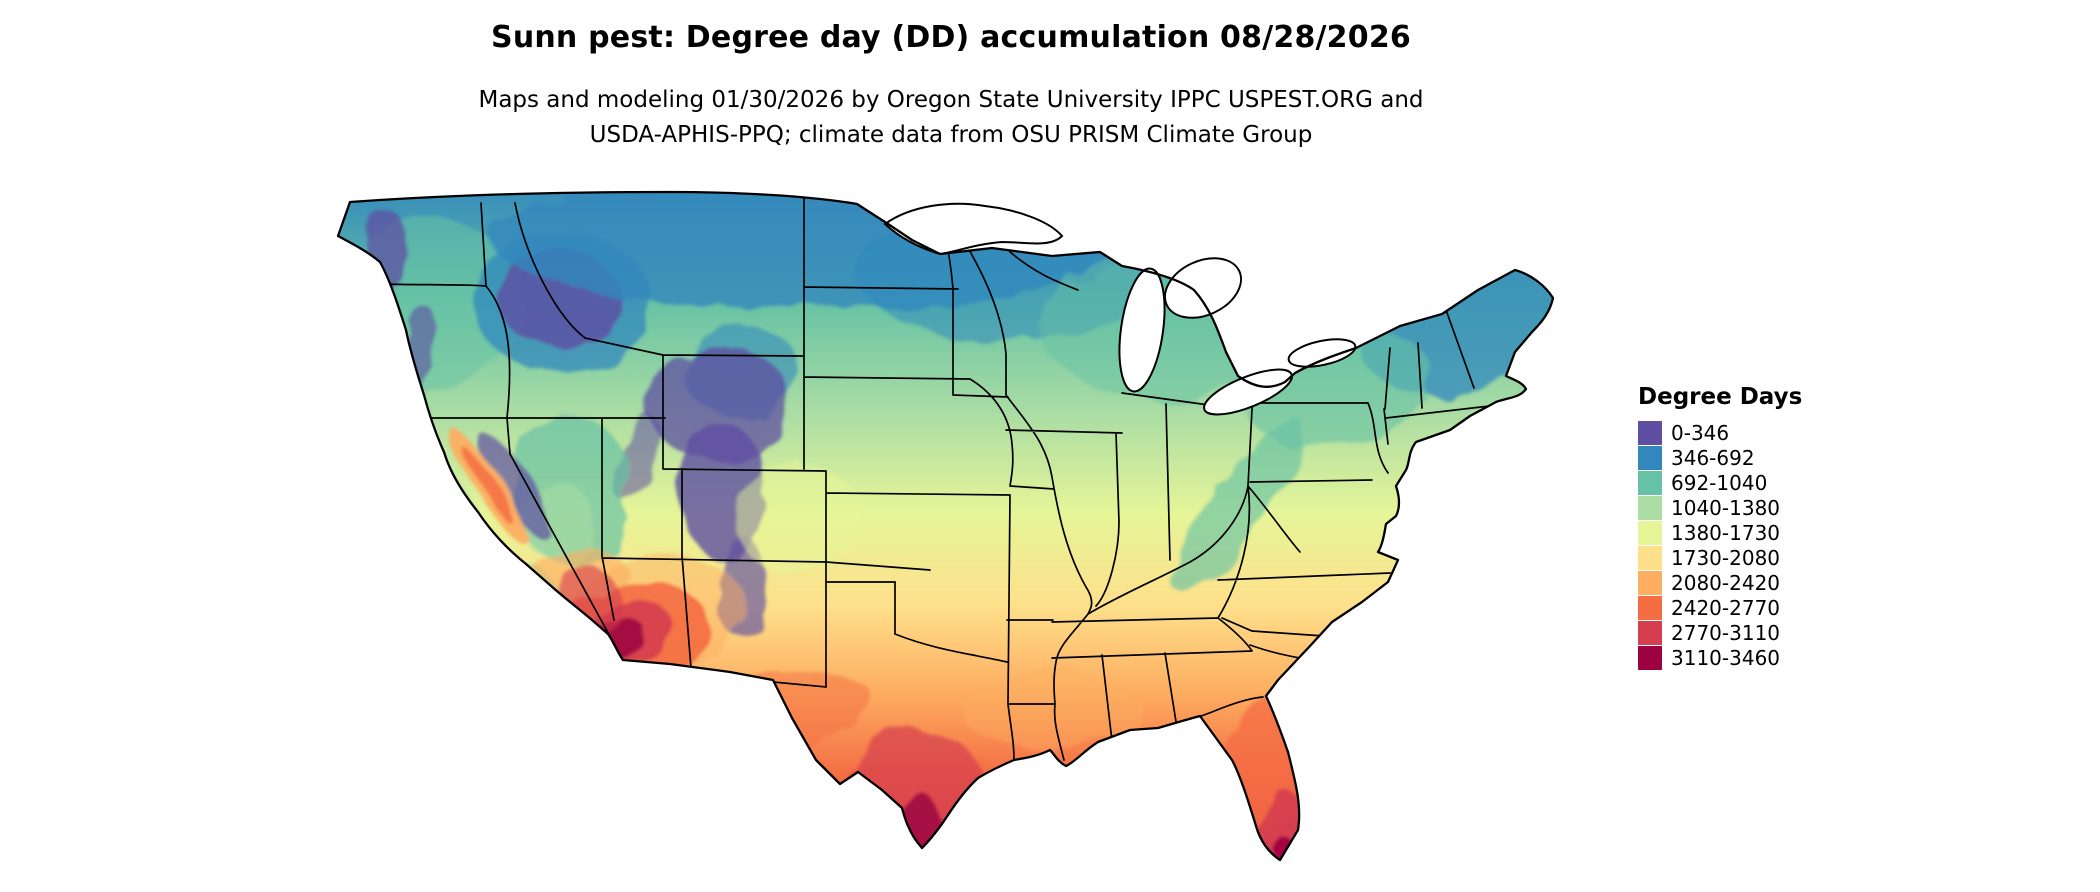 This screenshot has width=2100, height=892. I want to click on legend-row: 2080-2420, so click(1720, 582).